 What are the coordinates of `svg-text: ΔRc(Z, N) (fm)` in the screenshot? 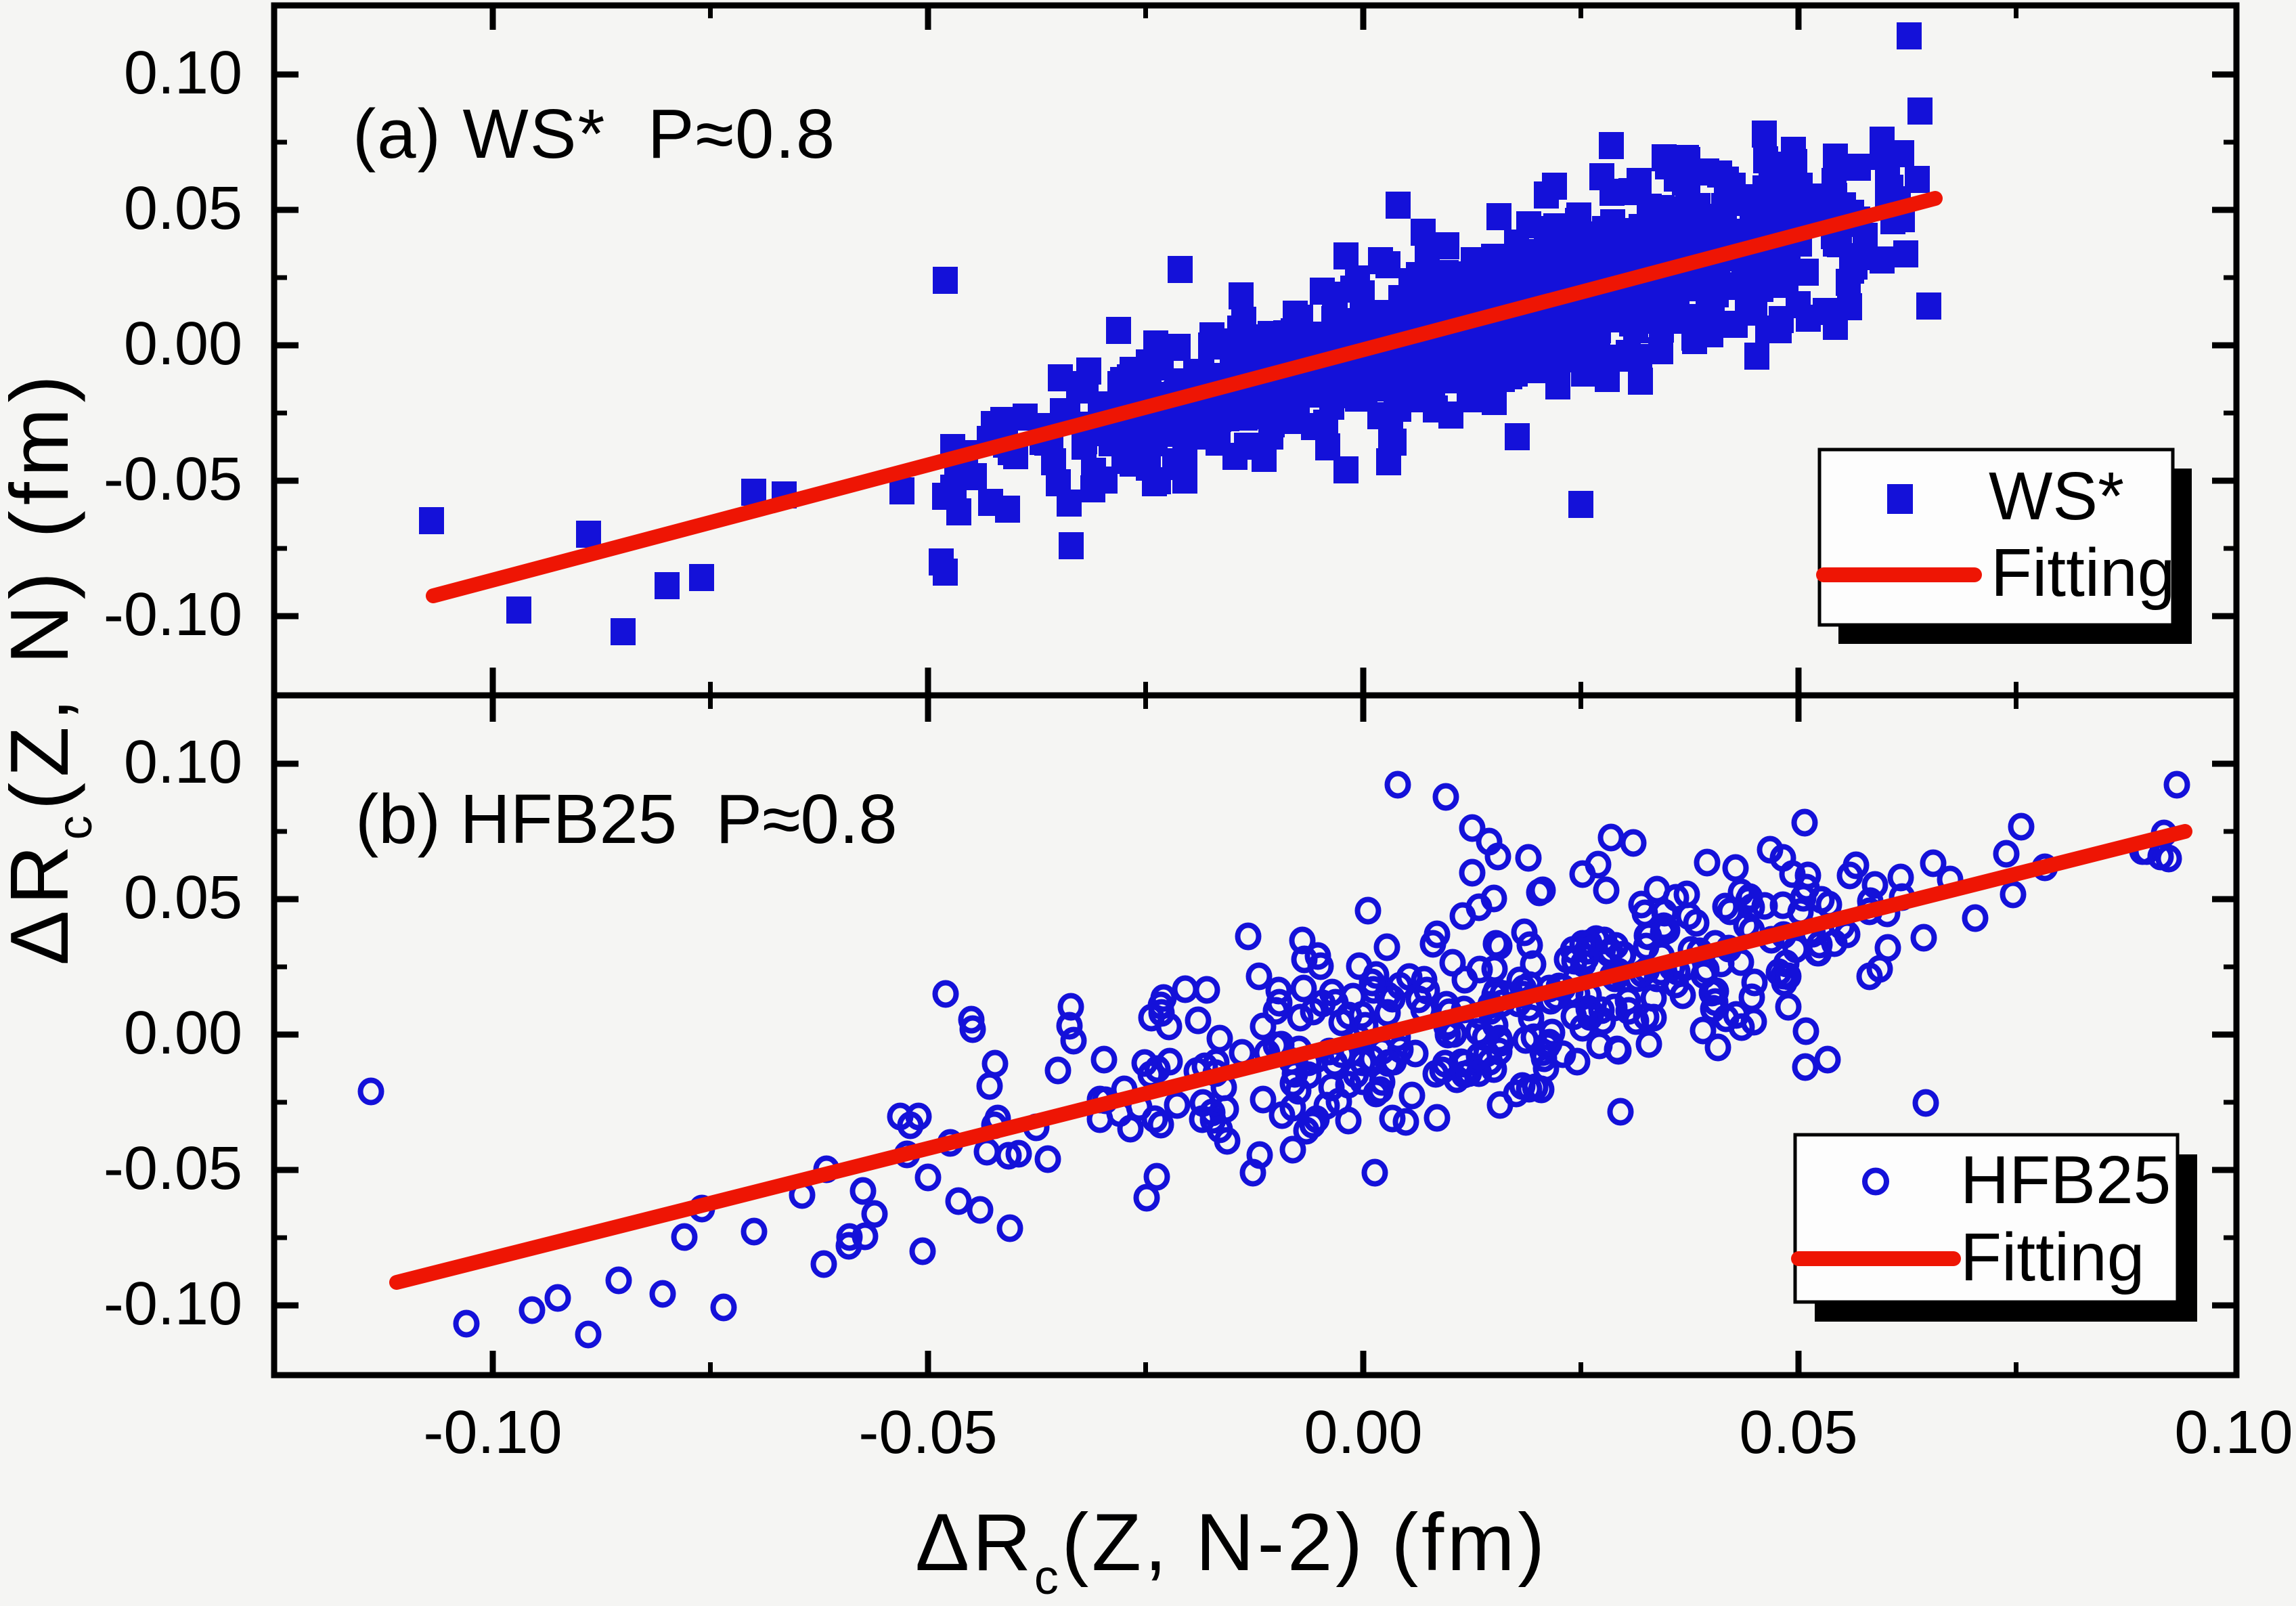 It's located at (51, 667).